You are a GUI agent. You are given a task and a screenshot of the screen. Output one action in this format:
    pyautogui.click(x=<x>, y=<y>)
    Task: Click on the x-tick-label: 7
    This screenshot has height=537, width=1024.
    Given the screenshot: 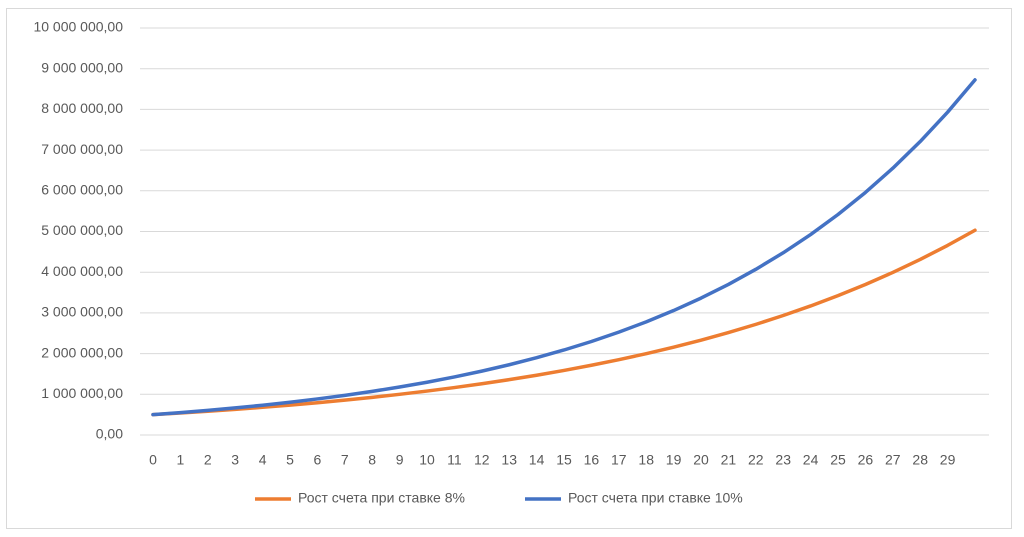 What is the action you would take?
    pyautogui.click(x=345, y=460)
    